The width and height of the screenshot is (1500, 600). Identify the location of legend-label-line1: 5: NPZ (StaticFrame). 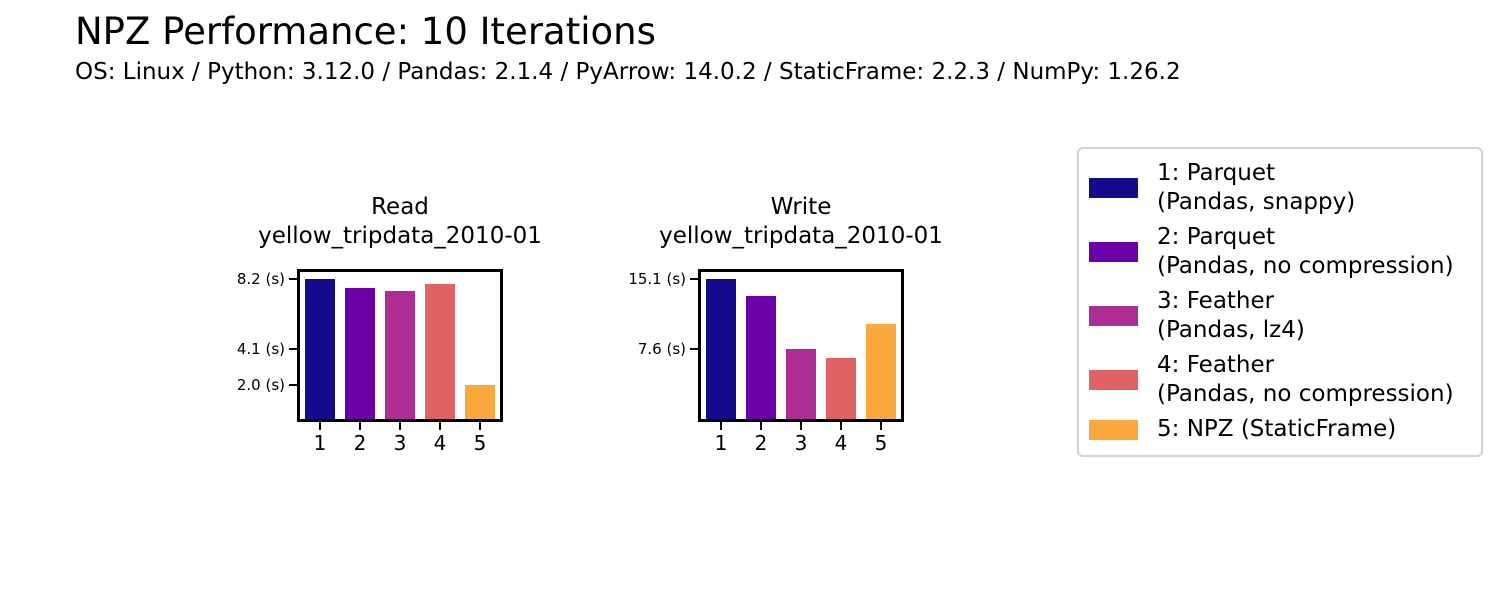
(1277, 429).